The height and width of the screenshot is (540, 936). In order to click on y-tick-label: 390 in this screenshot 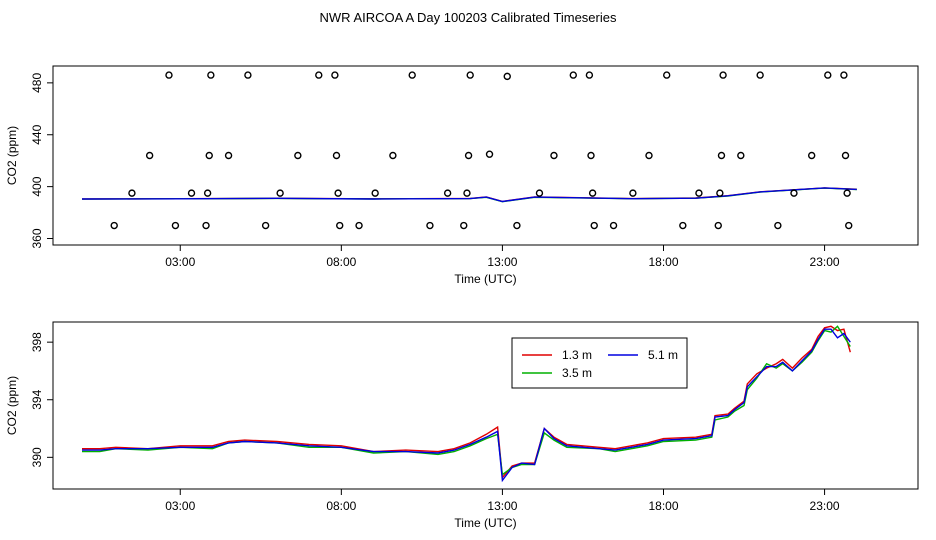, I will do `click(37, 457)`.